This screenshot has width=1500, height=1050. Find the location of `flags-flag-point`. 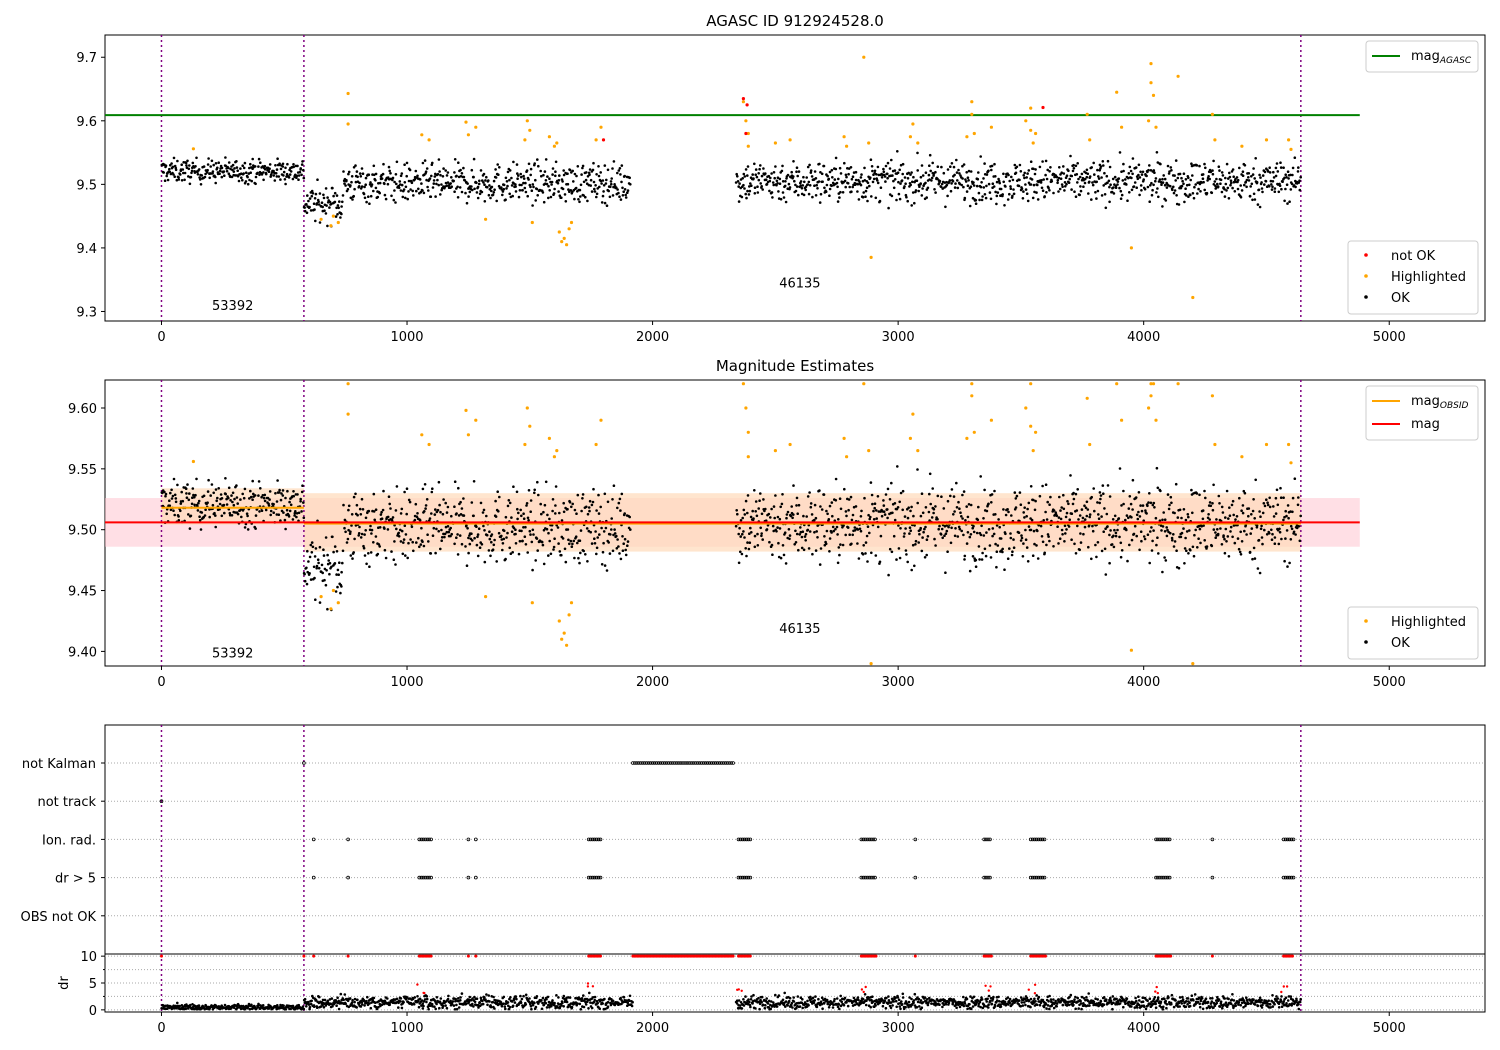

flags-flag-point is located at coordinates (1162, 839).